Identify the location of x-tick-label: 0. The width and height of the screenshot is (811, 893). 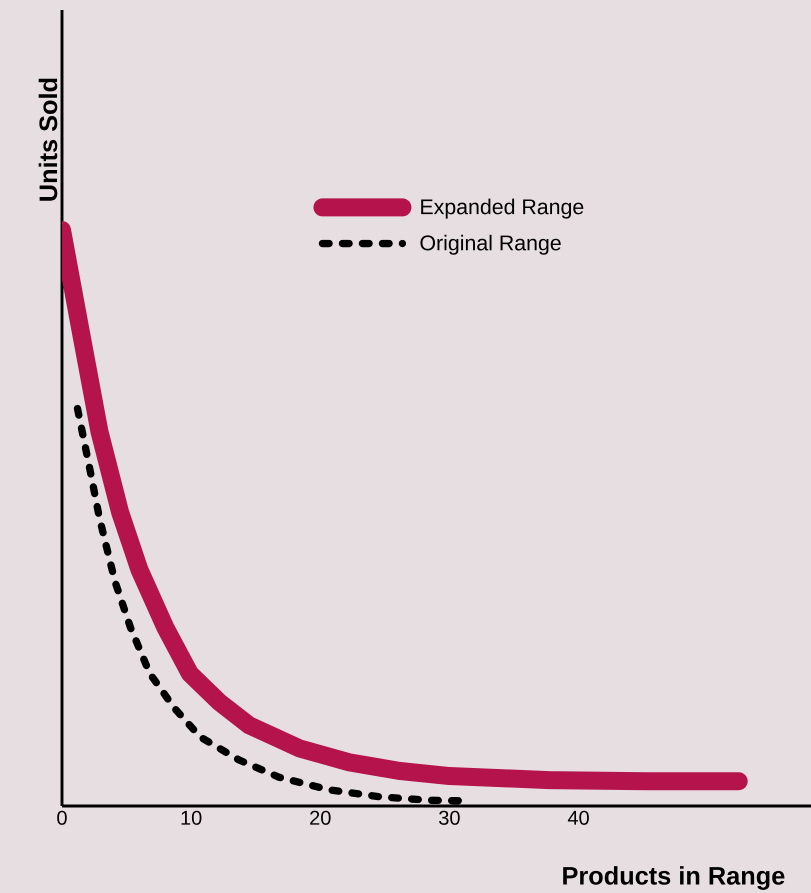
(62, 817).